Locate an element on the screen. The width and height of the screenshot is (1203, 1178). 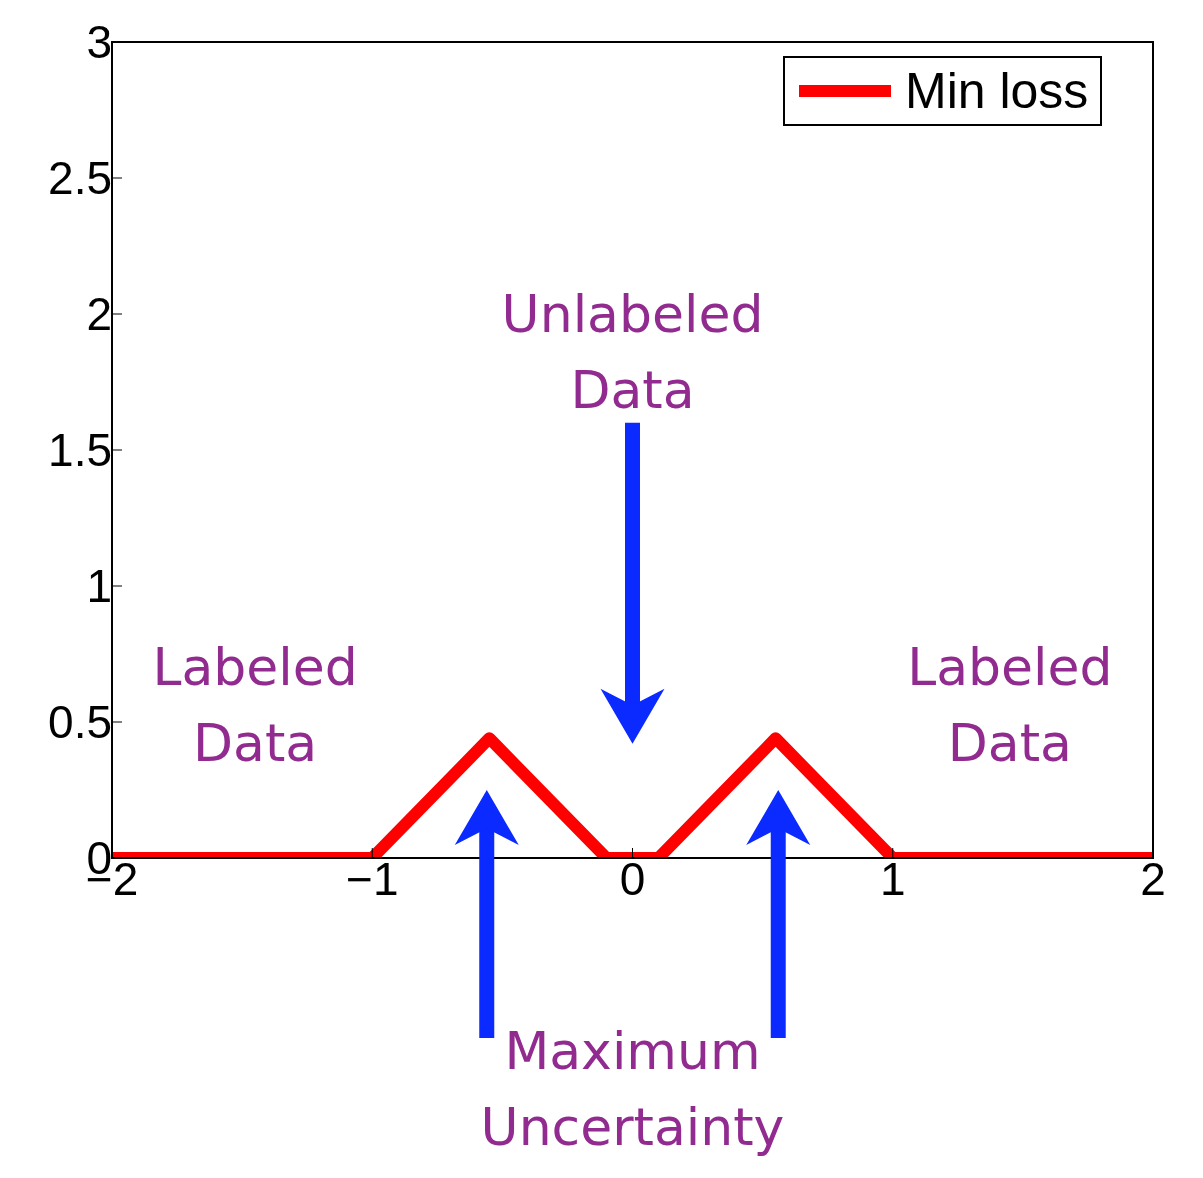
legend: Min loss is located at coordinates (943, 91).